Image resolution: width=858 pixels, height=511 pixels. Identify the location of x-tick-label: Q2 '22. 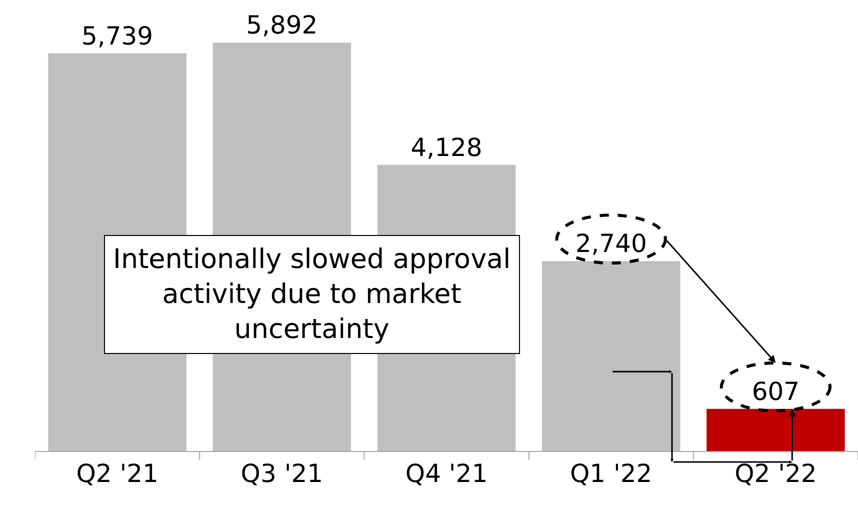
(775, 473).